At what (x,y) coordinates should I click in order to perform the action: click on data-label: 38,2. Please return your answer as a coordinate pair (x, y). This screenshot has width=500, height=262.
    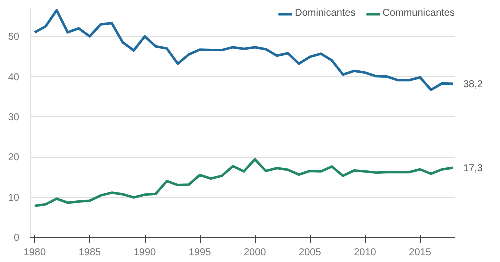
    Looking at the image, I should click on (474, 85).